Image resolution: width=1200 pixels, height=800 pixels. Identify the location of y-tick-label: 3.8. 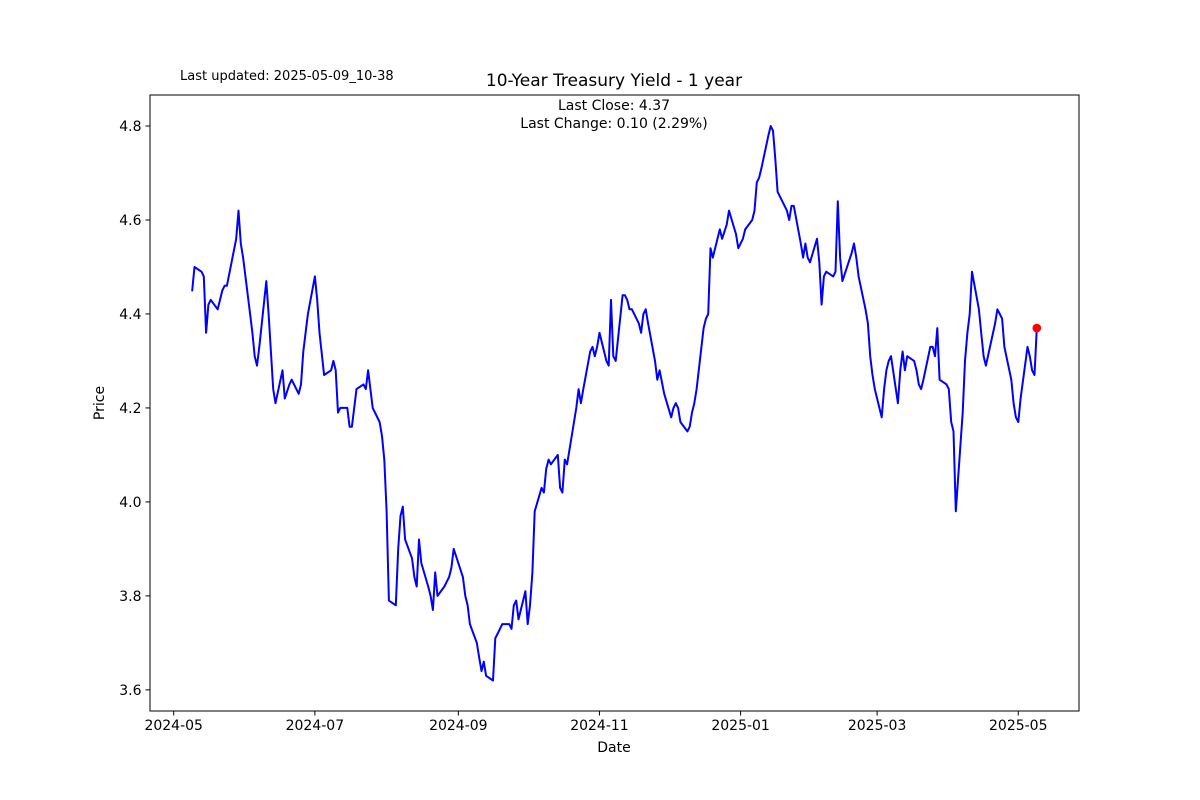
(130, 597).